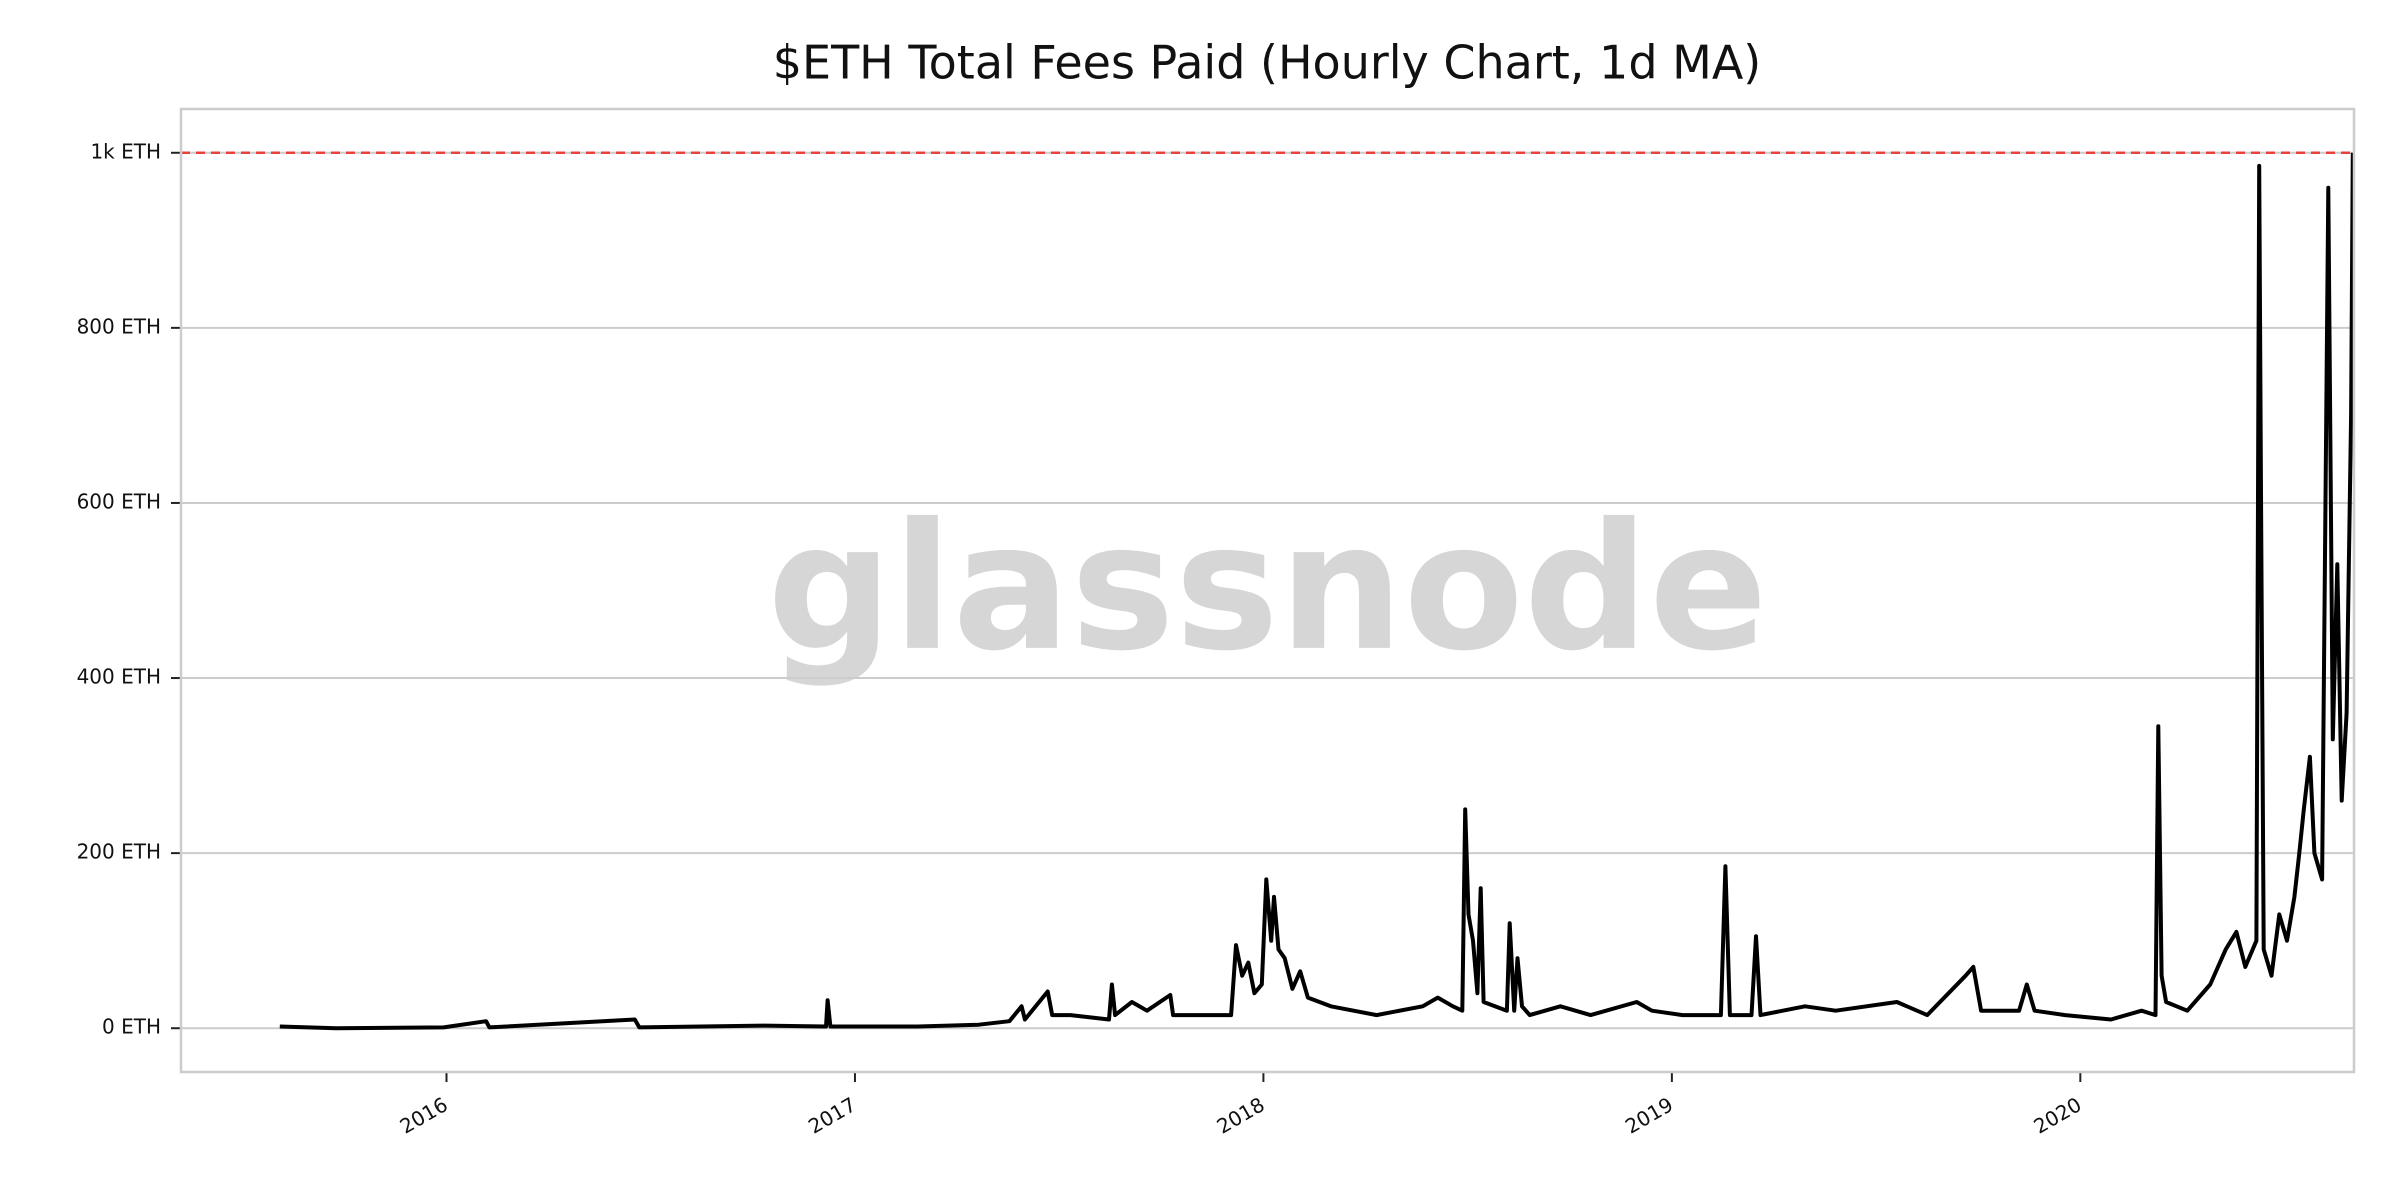  Describe the element at coordinates (125, 151) in the screenshot. I see `y-tick-label: 1k ETH` at that location.